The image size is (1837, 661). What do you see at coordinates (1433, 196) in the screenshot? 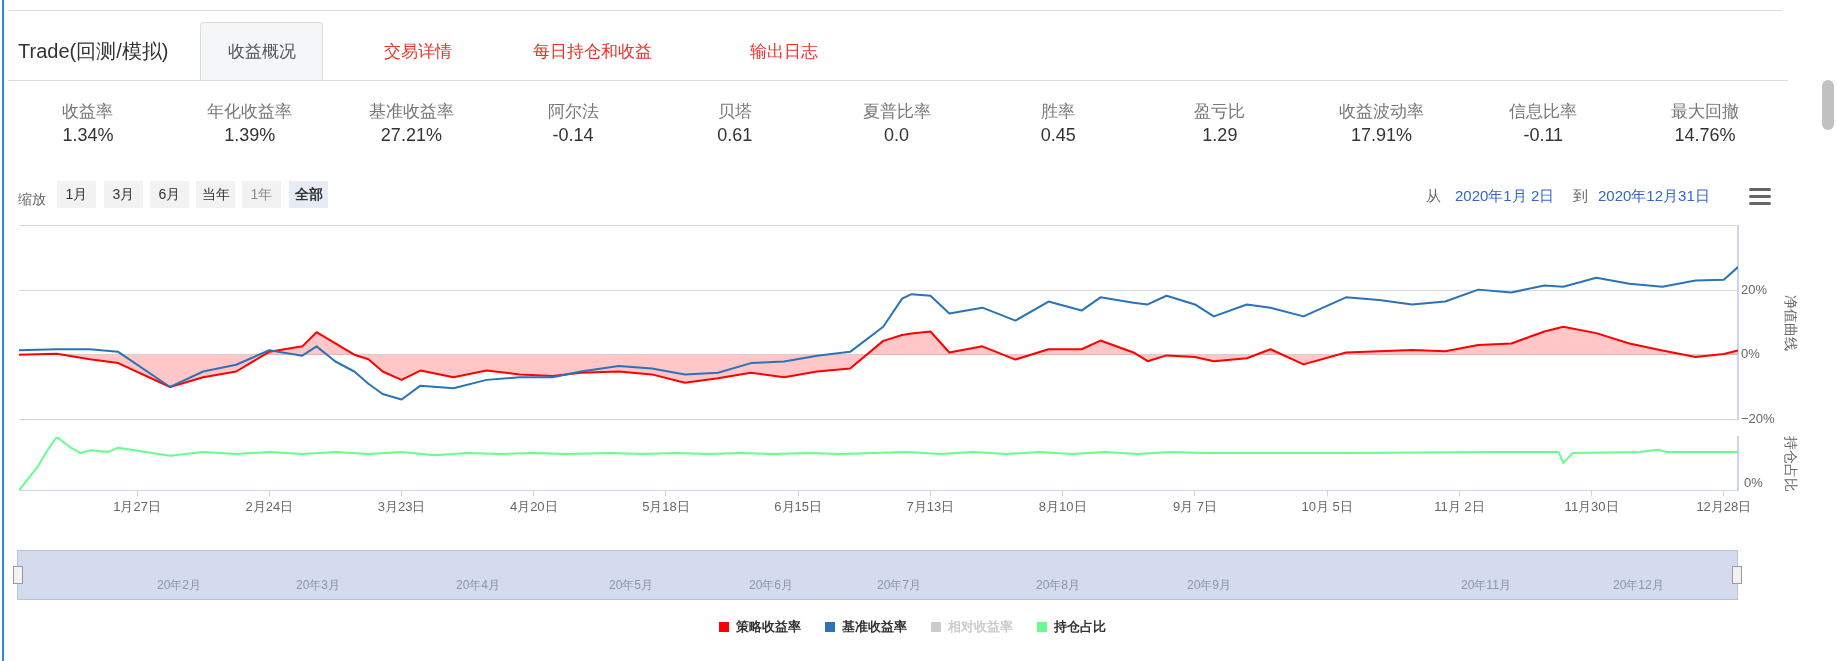
I see `text: 从` at bounding box center [1433, 196].